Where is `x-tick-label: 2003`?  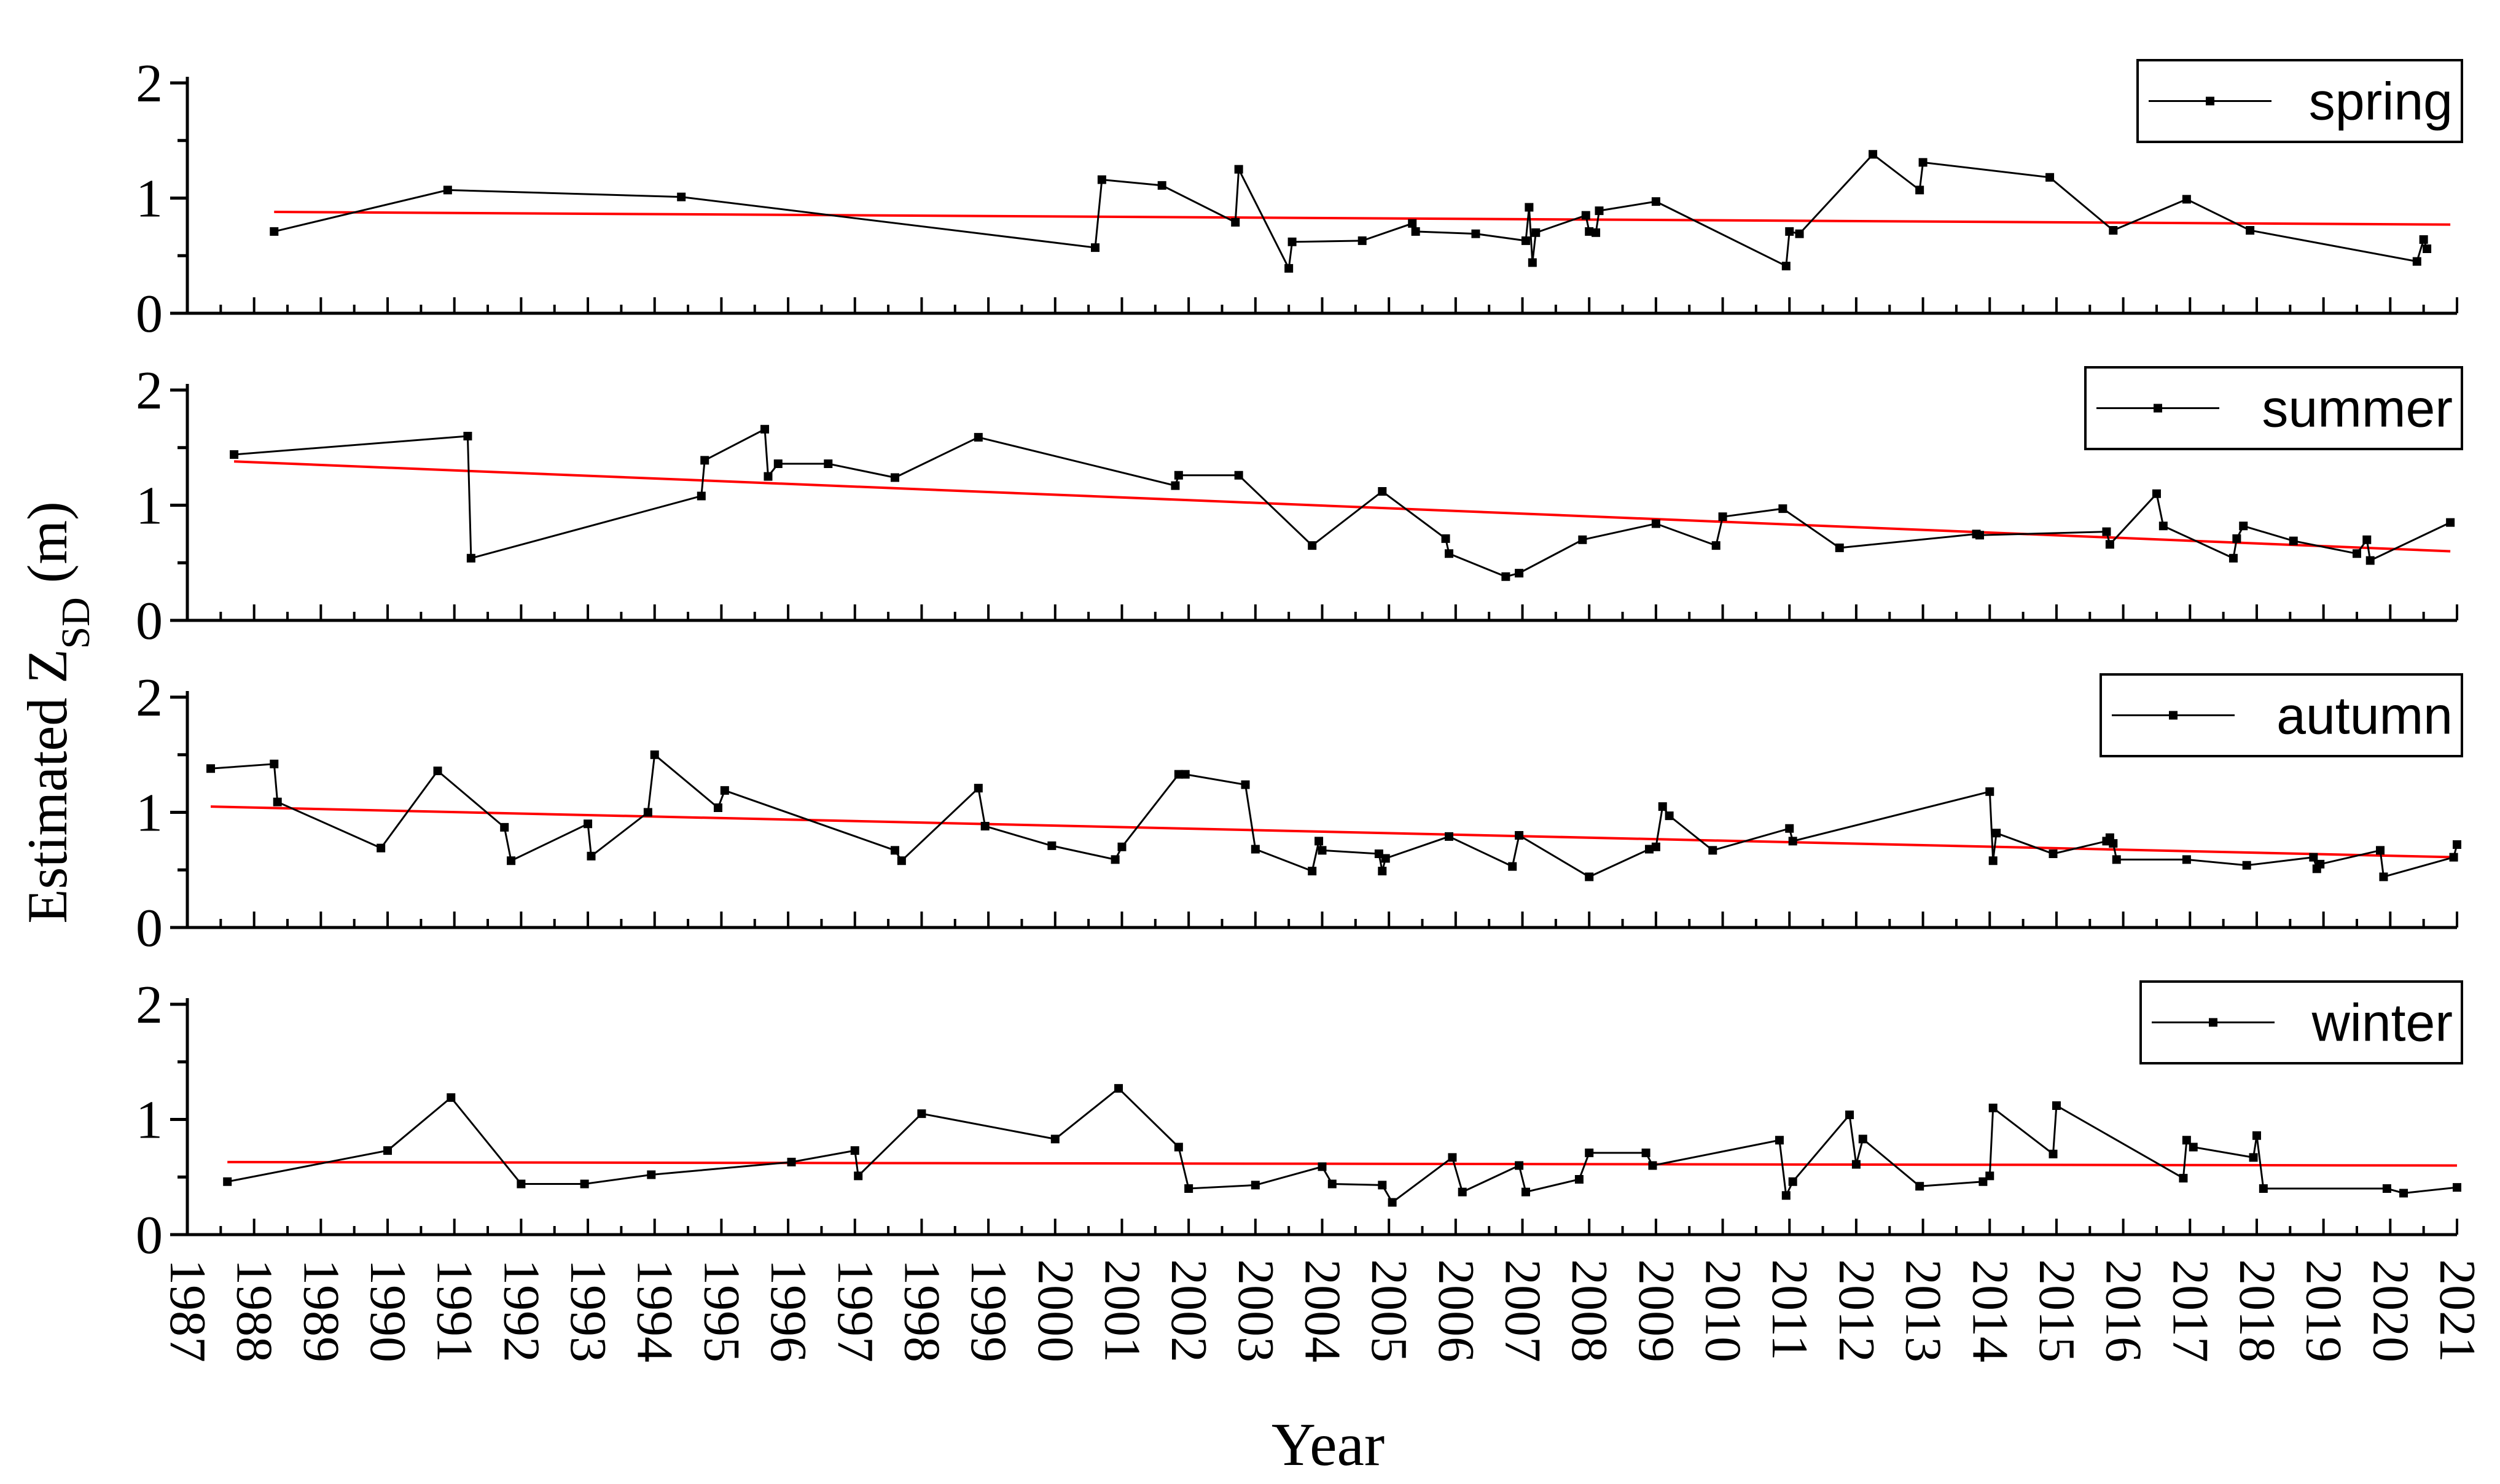 x-tick-label: 2003 is located at coordinates (1255, 1310).